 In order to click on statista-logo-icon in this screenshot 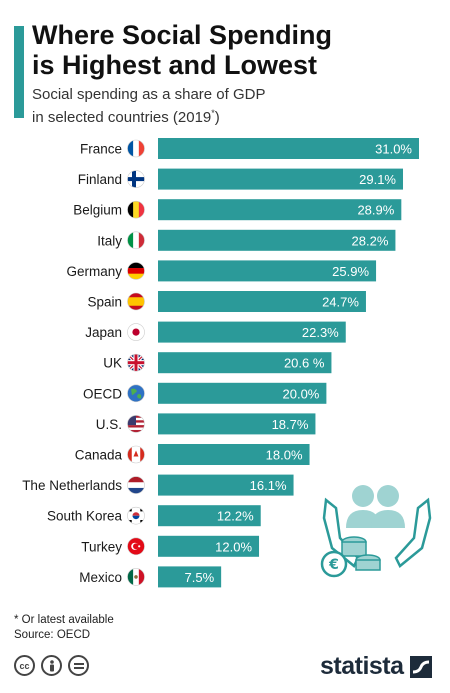, I will do `click(420, 666)`.